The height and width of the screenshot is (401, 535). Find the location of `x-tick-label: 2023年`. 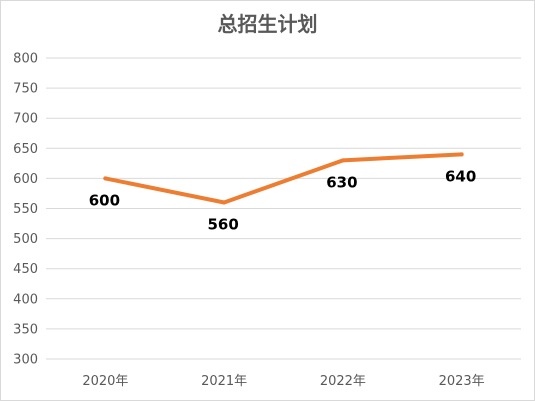

x-tick-label: 2023年 is located at coordinates (462, 381).